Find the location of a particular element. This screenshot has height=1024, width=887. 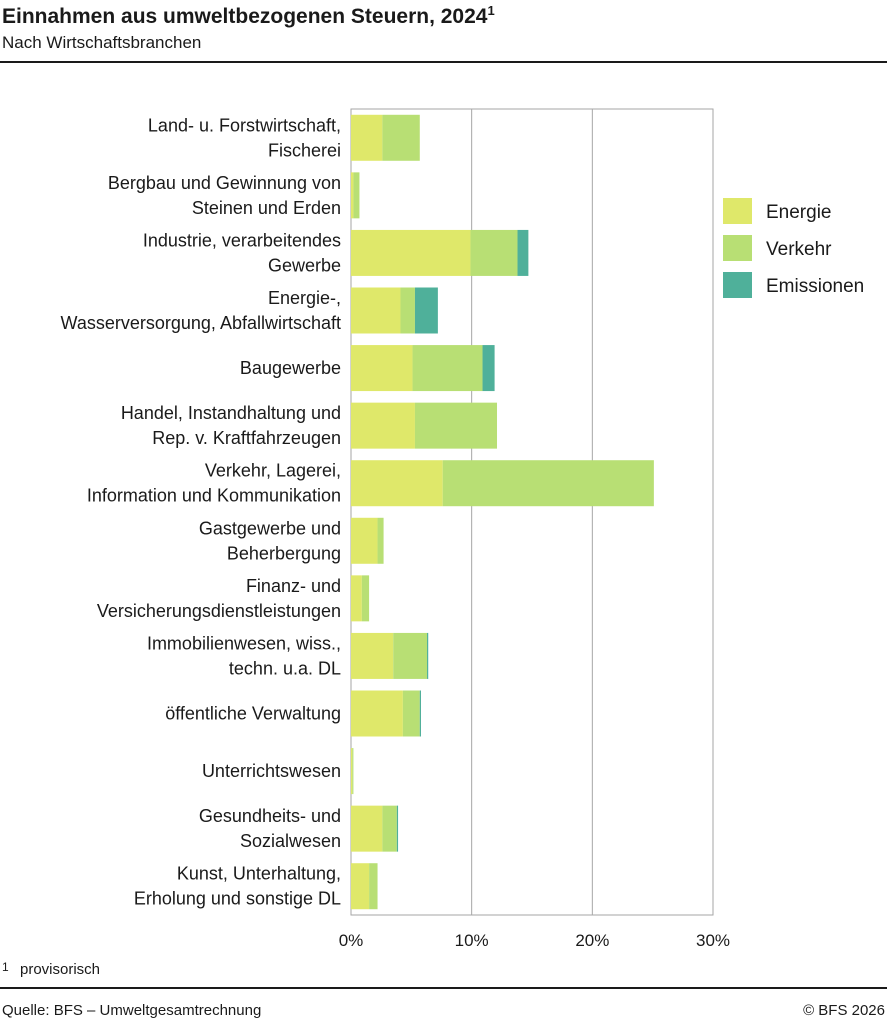

legend-label: Verkehr is located at coordinates (799, 249).